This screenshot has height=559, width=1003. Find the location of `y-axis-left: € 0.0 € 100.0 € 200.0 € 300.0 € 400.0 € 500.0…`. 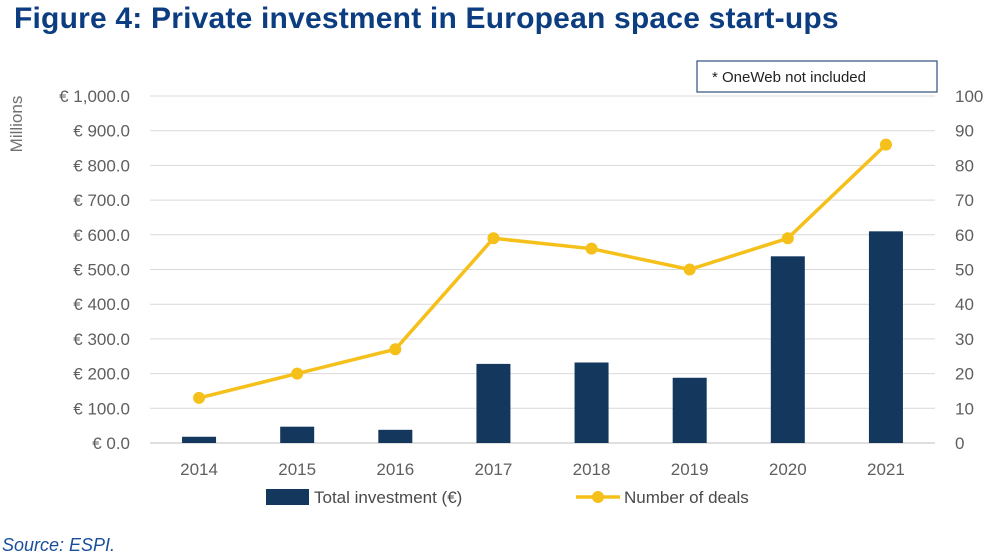

y-axis-left: € 0.0 € 100.0 € 200.0 € 300.0 € 400.0 € 500.0… is located at coordinates (94, 270).